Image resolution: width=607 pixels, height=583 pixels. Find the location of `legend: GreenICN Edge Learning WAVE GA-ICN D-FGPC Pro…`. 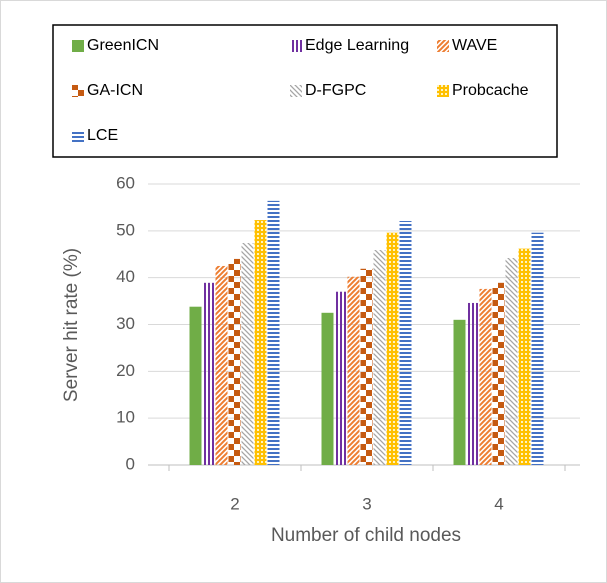

legend: GreenICN Edge Learning WAVE GA-ICN D-FGPC Pro… is located at coordinates (300, 90).